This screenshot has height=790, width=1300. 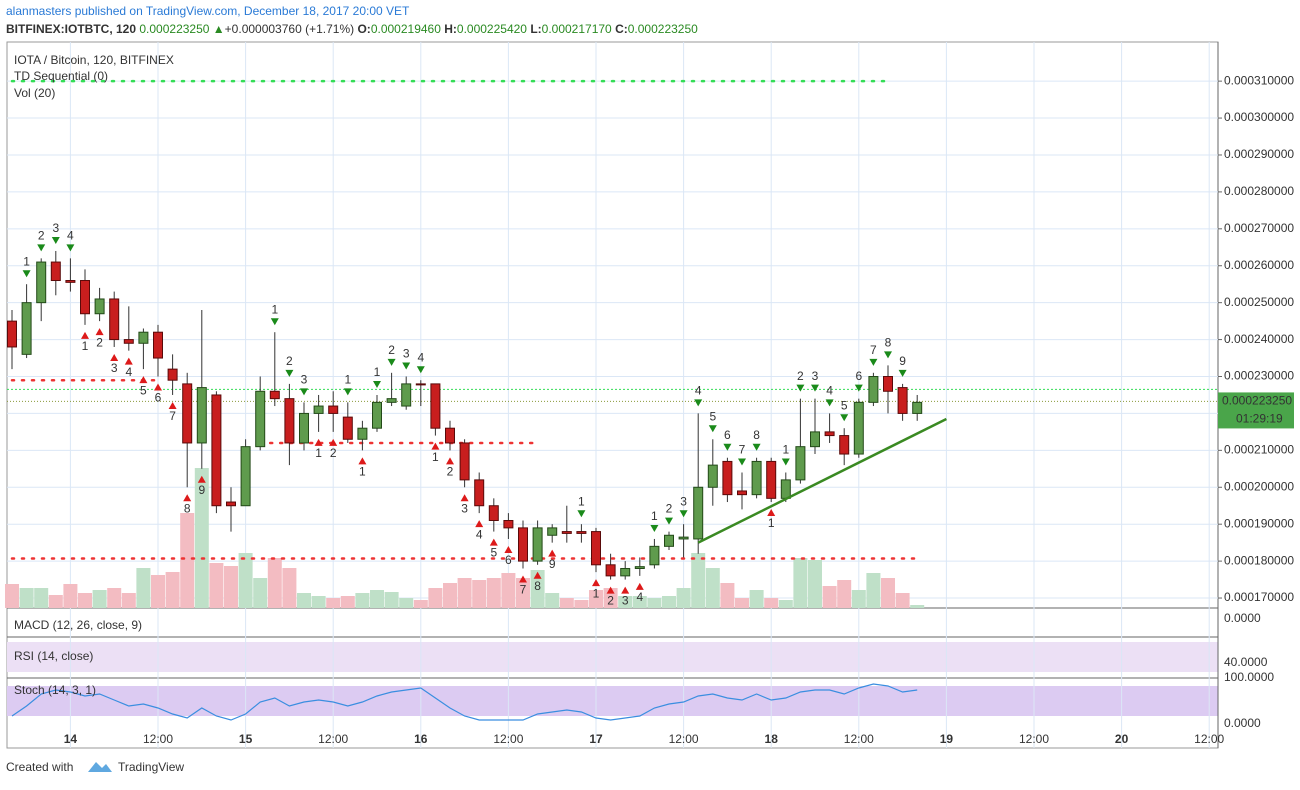 I want to click on y-tick-label: 0.000270000, so click(x=1259, y=228).